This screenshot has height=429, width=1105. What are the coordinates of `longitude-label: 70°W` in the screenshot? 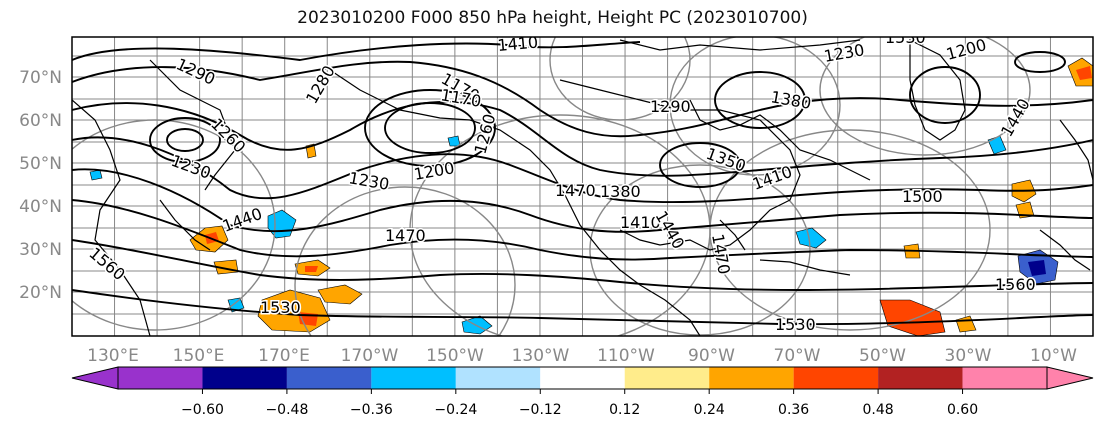 It's located at (797, 356).